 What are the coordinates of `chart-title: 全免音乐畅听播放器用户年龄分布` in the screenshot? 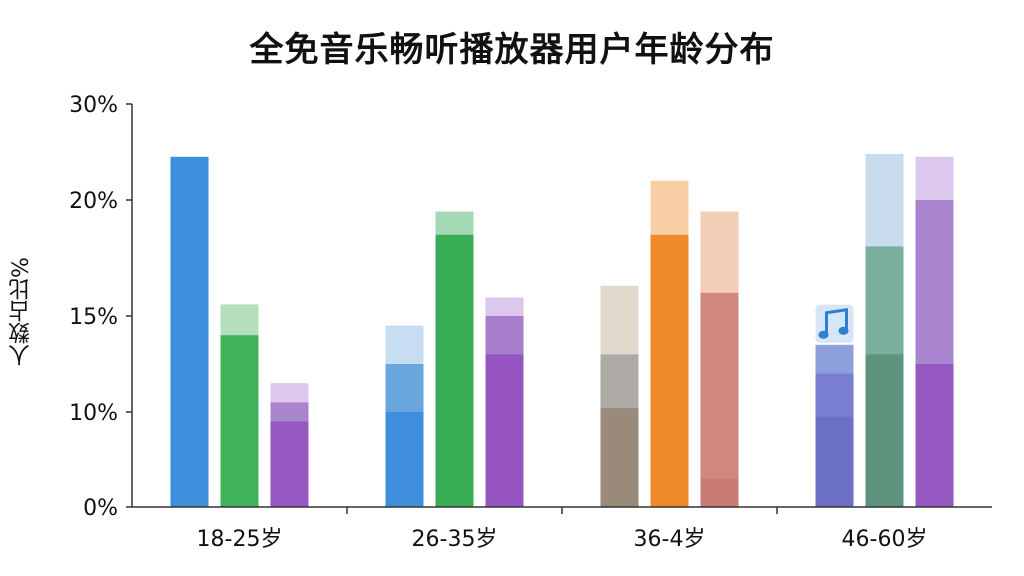 It's located at (512, 50).